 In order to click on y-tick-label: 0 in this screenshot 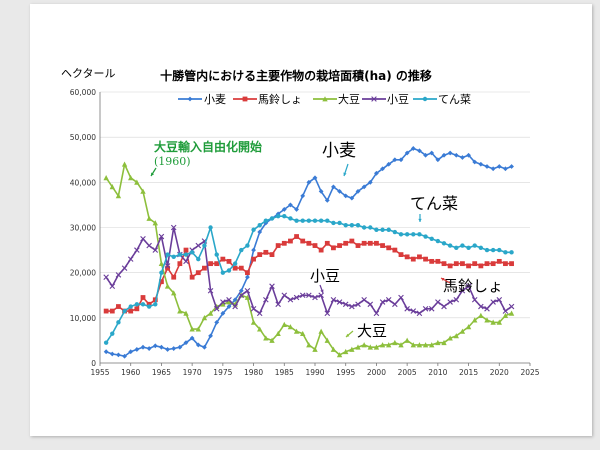, I will do `click(93, 363)`.